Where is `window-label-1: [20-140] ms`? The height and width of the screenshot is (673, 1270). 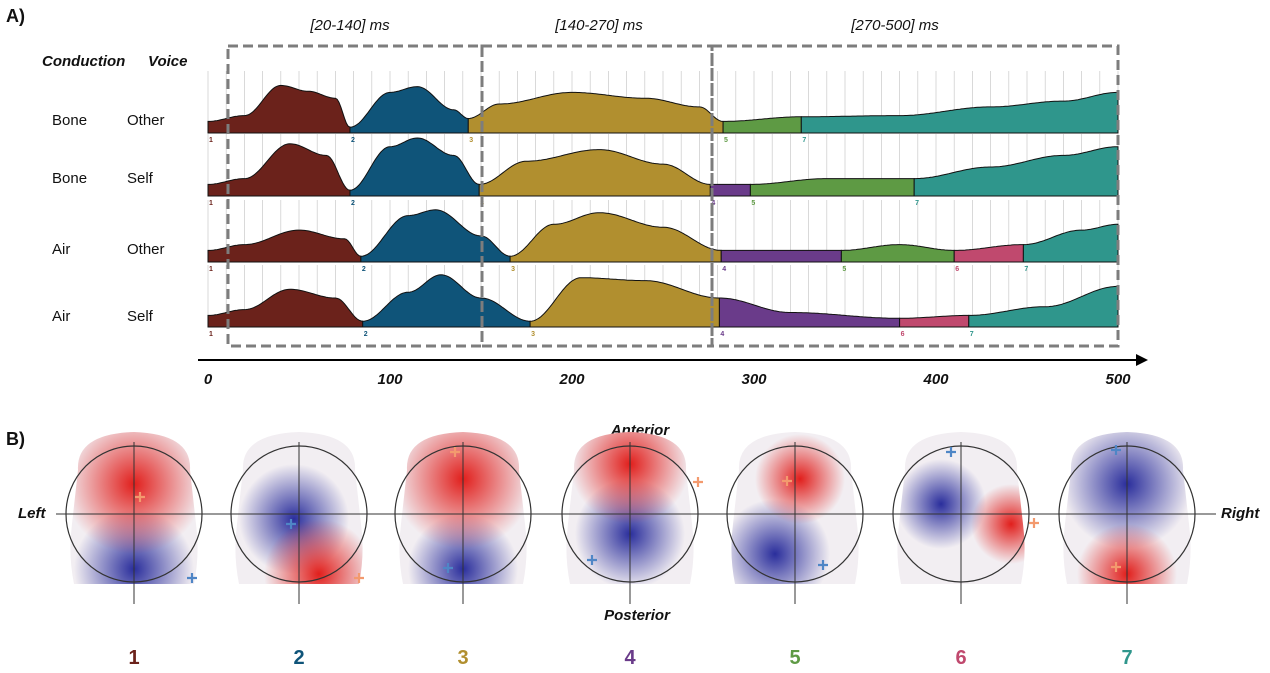 window-label-1: [20-140] ms is located at coordinates (349, 25).